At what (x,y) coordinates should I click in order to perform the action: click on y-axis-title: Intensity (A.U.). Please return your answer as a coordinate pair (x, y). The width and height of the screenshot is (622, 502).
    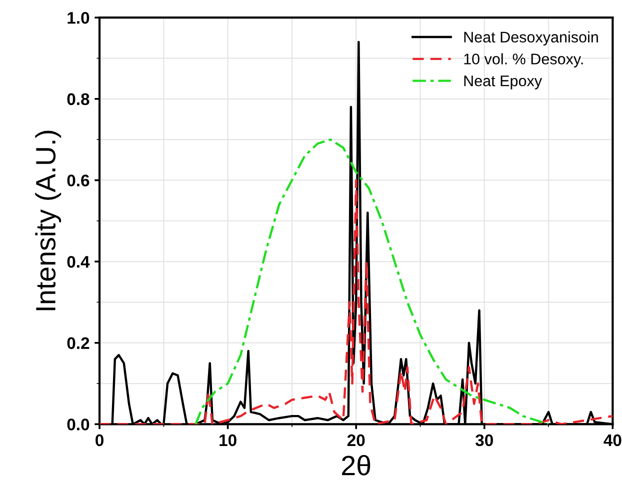
    Looking at the image, I should click on (48, 220).